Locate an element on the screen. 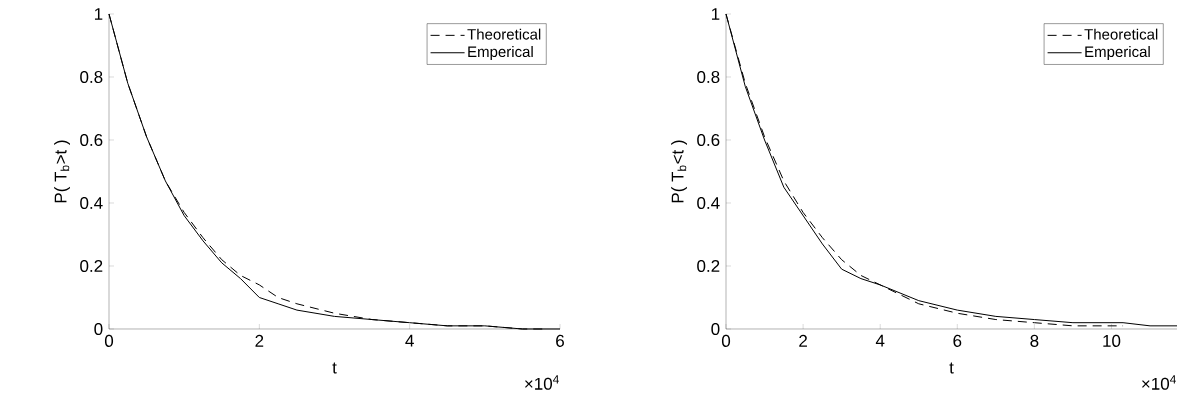 This screenshot has height=419, width=1183. x-tick-label: 8 is located at coordinates (1034, 340).